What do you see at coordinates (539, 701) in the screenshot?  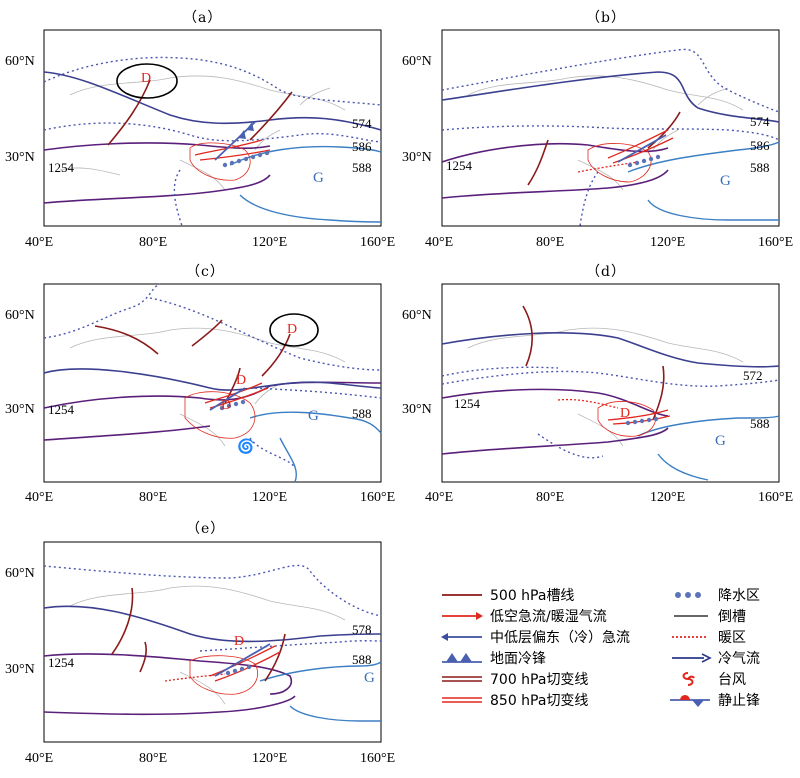 I see `legend-label: 850 hPa切变线` at bounding box center [539, 701].